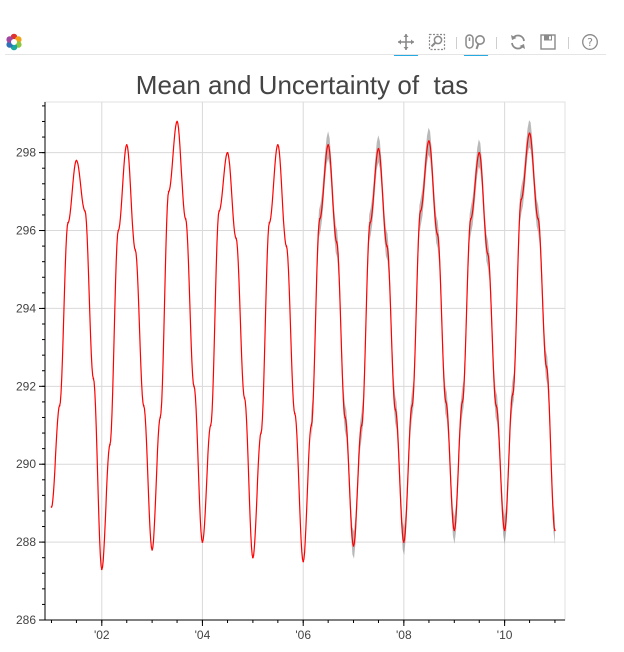  What do you see at coordinates (26, 542) in the screenshot?
I see `y-tick-label: 288` at bounding box center [26, 542].